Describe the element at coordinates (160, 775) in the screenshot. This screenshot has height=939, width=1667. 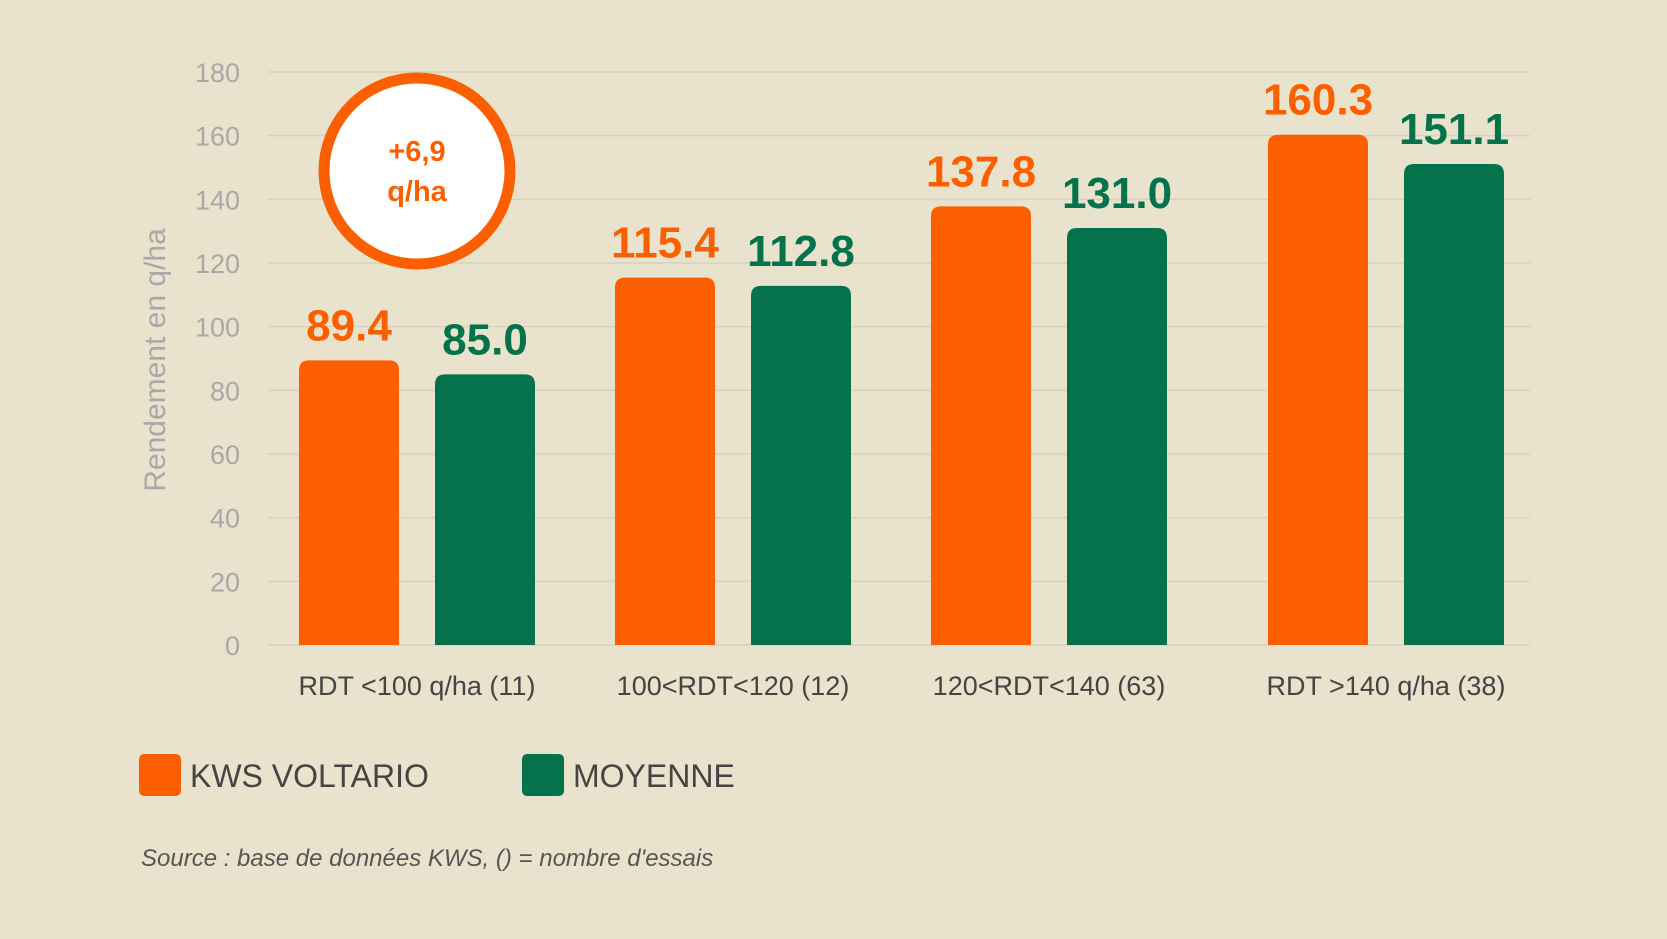
I see `legend-swatch-kws` at that location.